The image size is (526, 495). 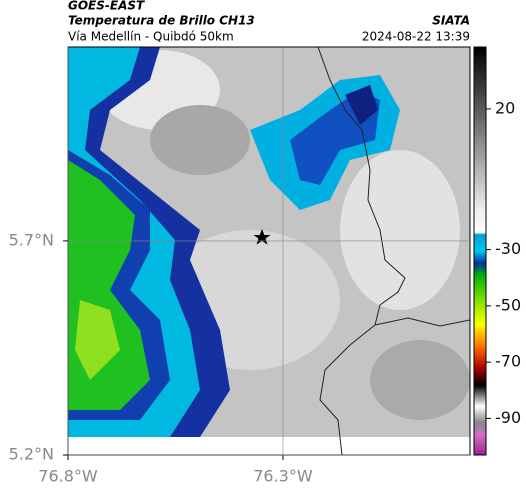 I want to click on subtitle: Vía Medellín - Quibdó 50km, so click(x=151, y=37).